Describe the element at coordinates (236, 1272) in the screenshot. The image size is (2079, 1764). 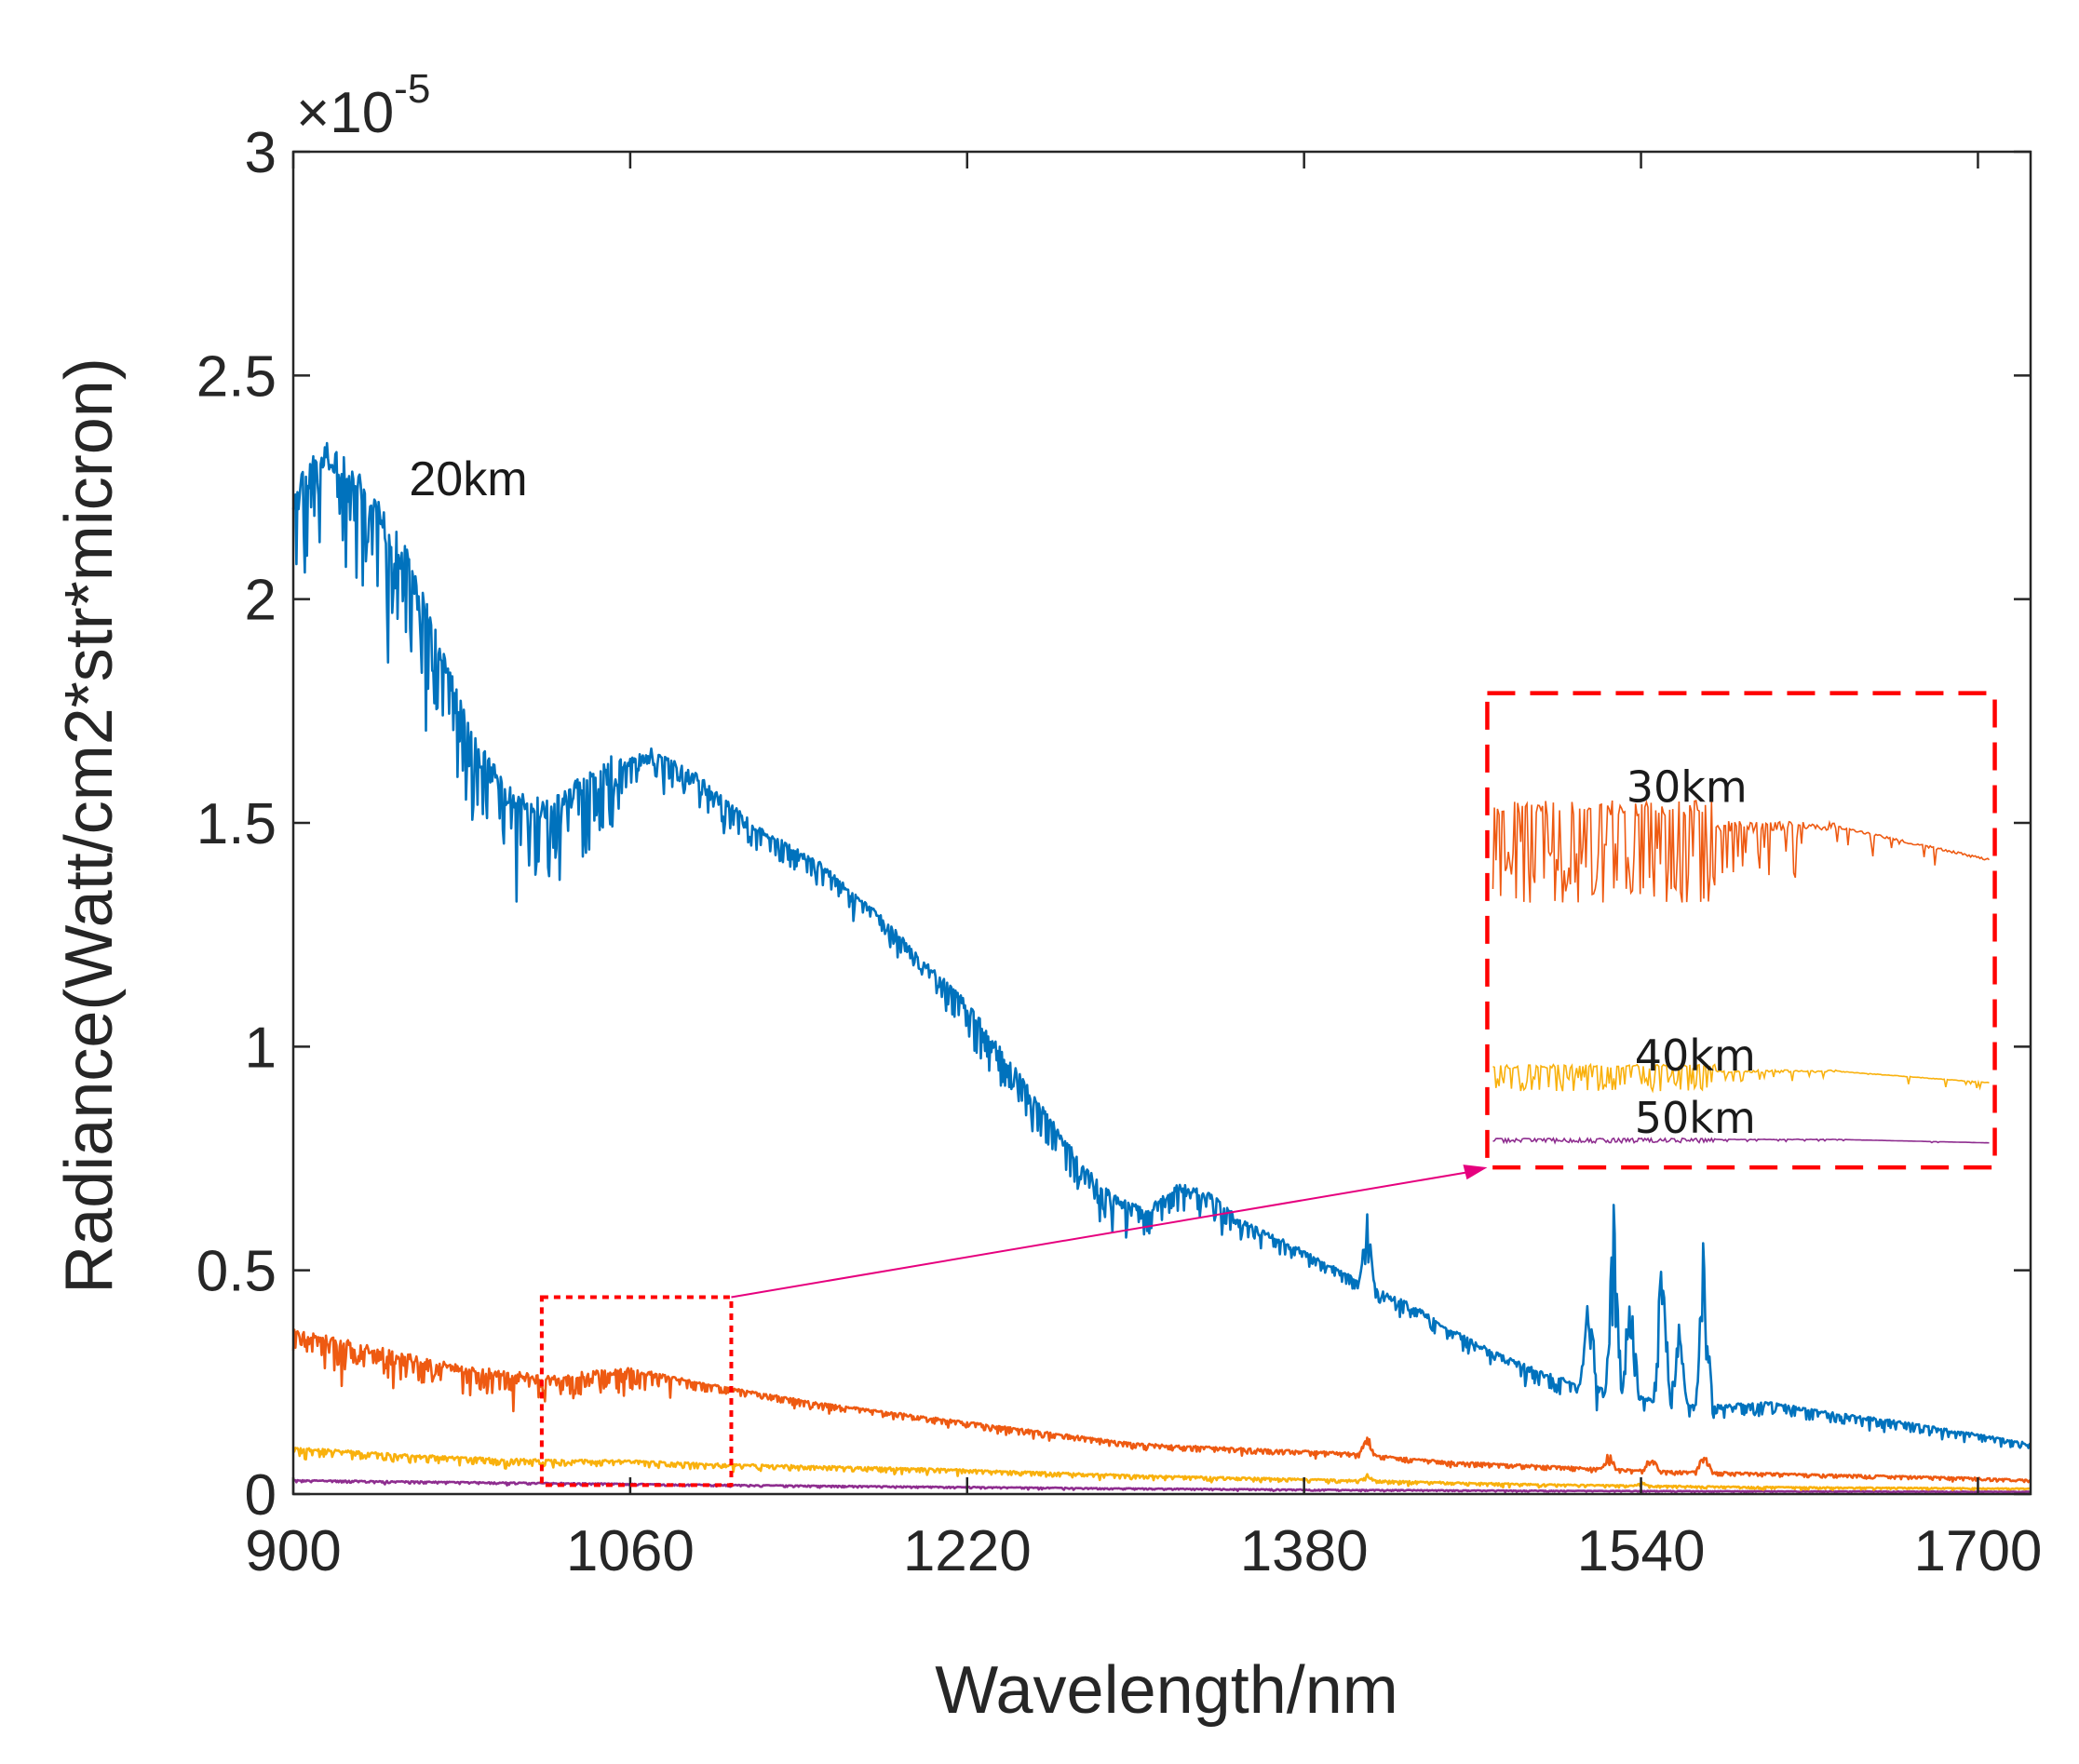
I see `y-tick-label: 0.5` at that location.